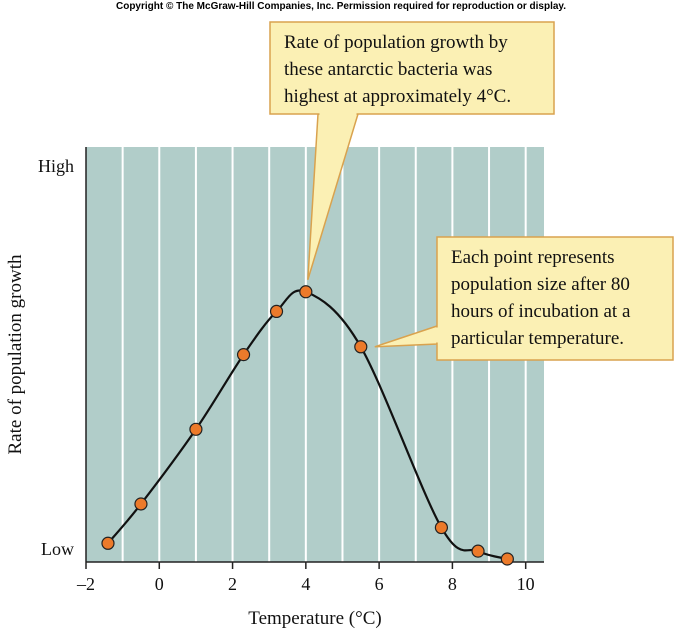 This screenshot has width=682, height=635. I want to click on callout-text-line: these antarctic bacteria was, so click(388, 69).